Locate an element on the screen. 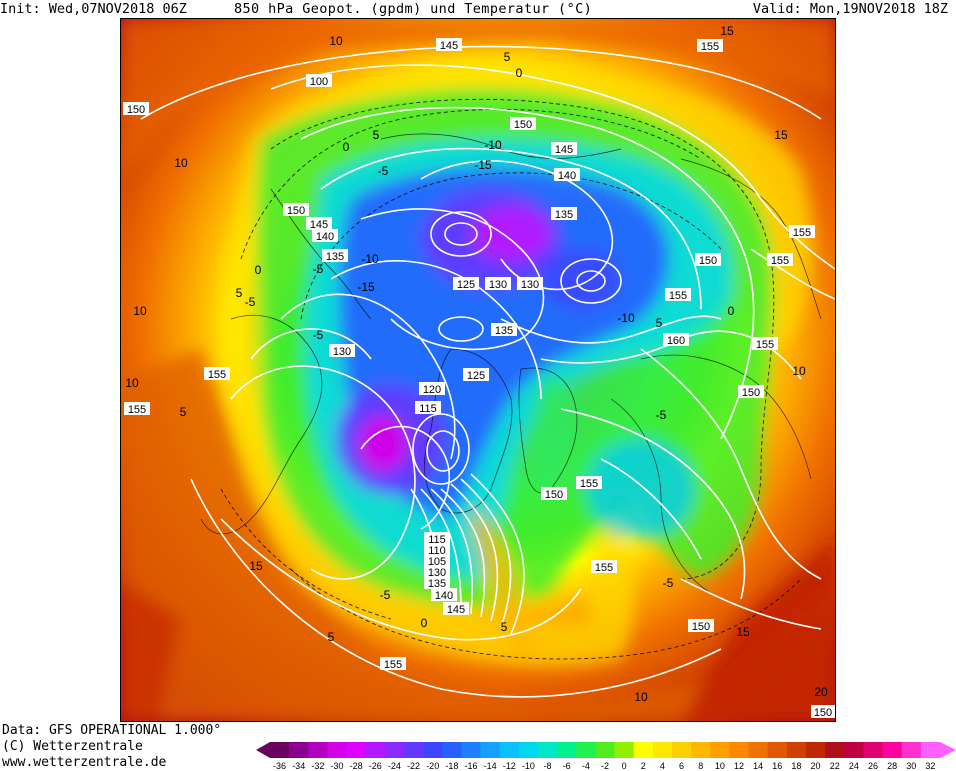 The width and height of the screenshot is (956, 771). legend-tick-label: -22 is located at coordinates (413, 765).